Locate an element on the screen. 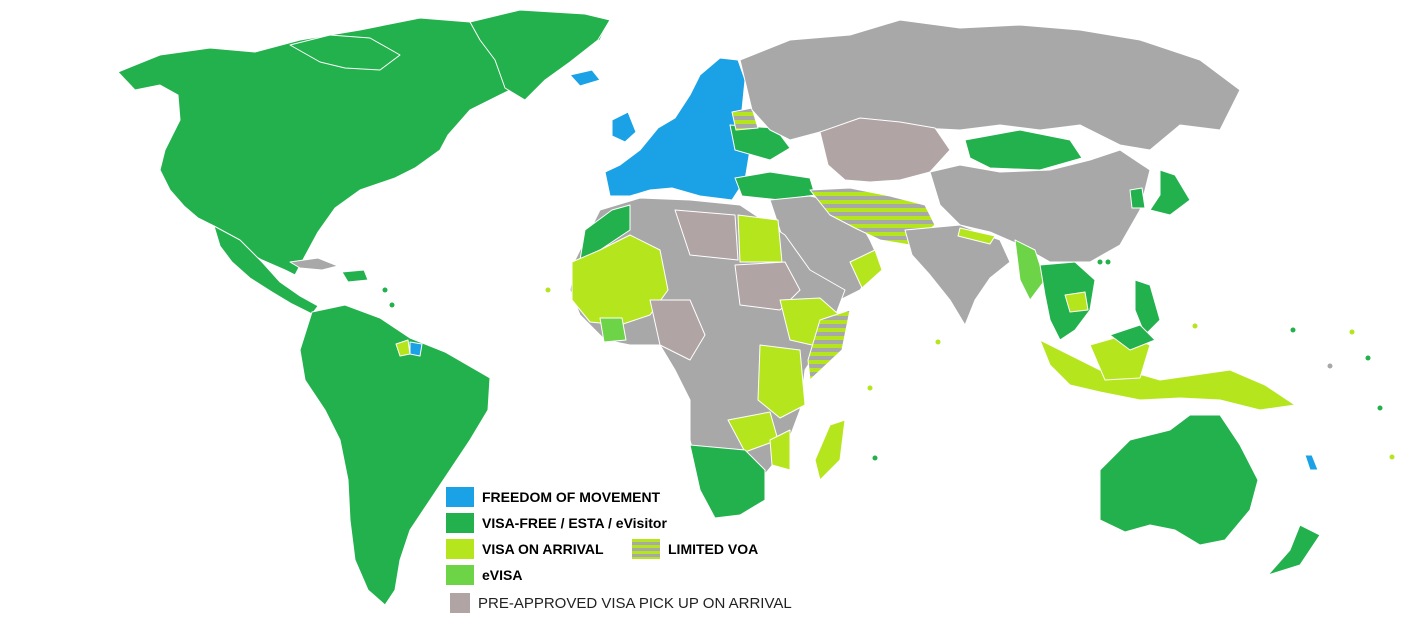  legend-swatch-limited-voa is located at coordinates (646, 549).